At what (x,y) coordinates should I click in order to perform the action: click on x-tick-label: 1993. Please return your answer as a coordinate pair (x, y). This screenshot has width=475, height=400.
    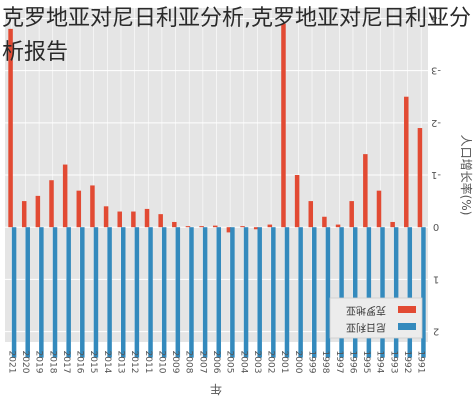
    Looking at the image, I should click on (393, 362).